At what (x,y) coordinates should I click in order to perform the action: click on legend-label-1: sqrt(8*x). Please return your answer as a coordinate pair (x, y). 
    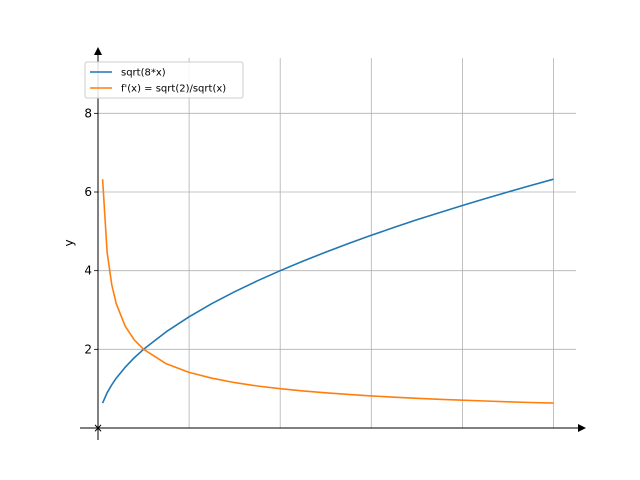
    Looking at the image, I should click on (143, 73).